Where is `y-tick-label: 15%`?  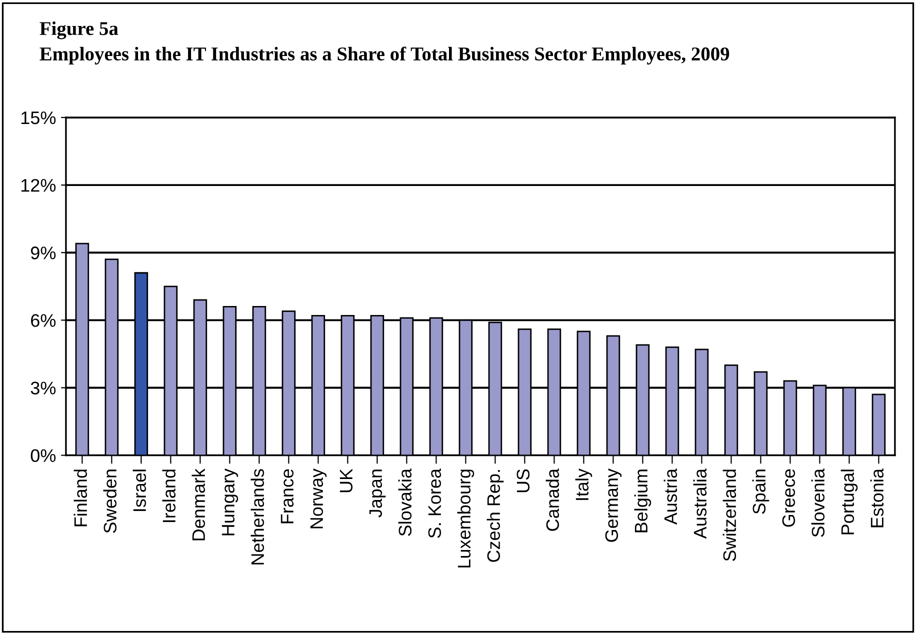 y-tick-label: 15% is located at coordinates (38, 117).